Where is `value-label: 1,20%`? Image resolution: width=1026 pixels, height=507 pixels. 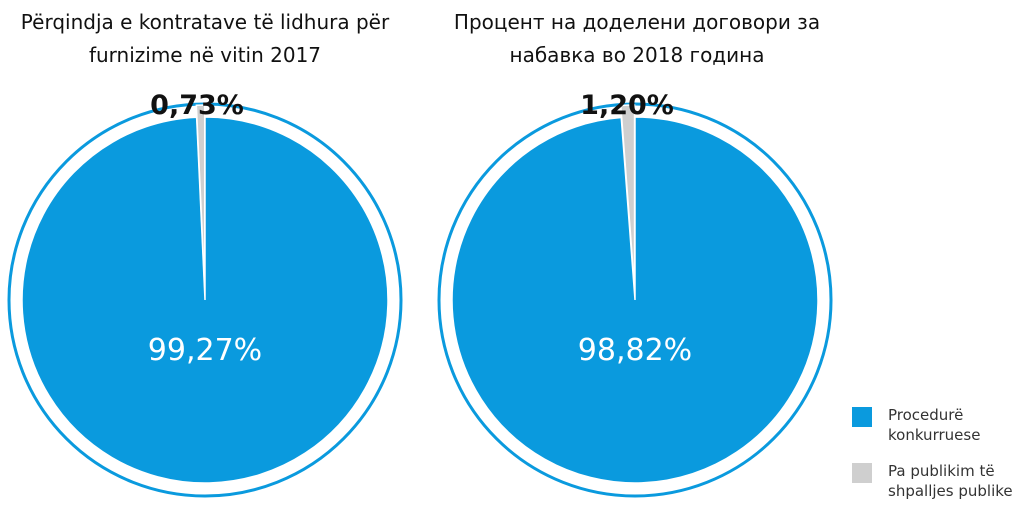
value-label: 1,20% is located at coordinates (627, 105).